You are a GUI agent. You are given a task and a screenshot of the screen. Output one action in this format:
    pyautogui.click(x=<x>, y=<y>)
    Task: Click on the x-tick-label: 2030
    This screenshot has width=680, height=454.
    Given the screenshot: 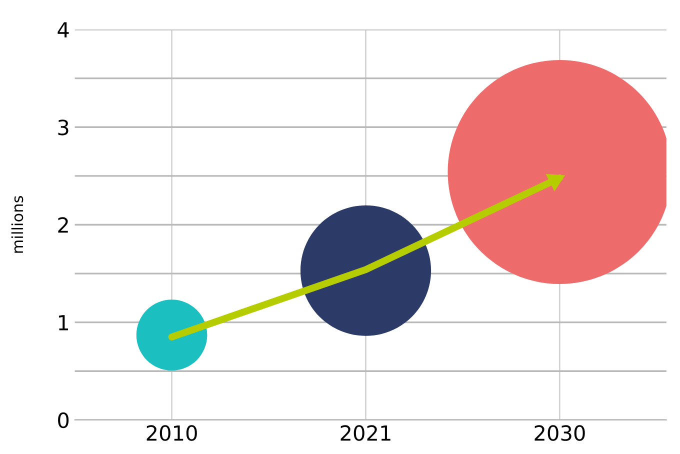 What is the action you would take?
    pyautogui.click(x=559, y=433)
    